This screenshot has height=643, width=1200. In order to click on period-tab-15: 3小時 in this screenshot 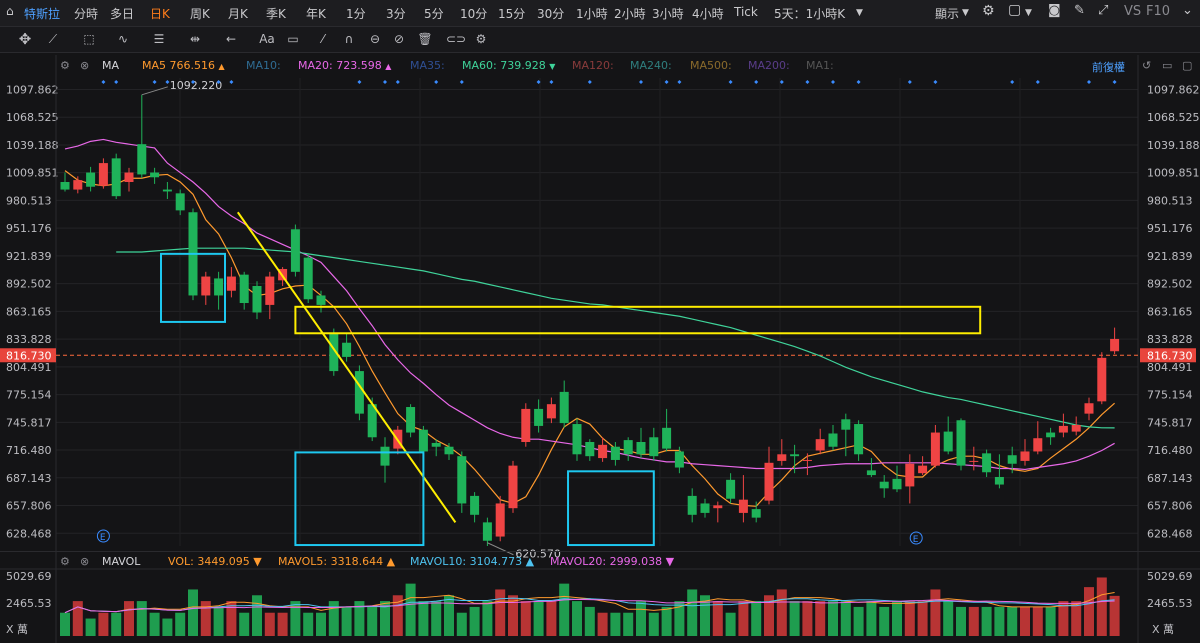, I will do `click(668, 14)`.